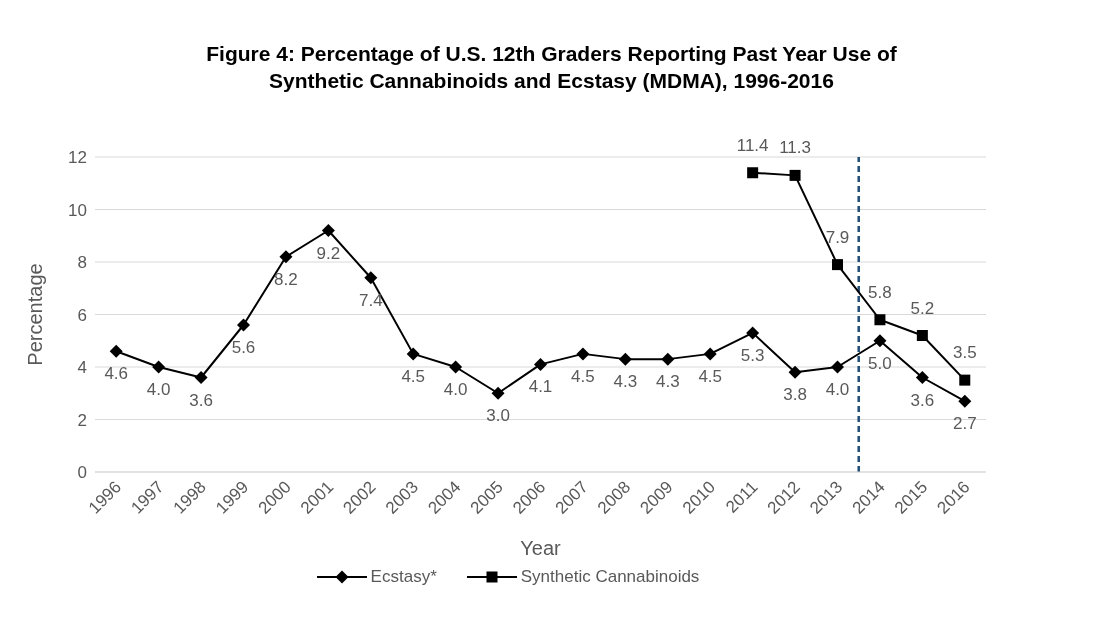 Image resolution: width=1103 pixels, height=617 pixels. What do you see at coordinates (35, 314) in the screenshot?
I see `y-axis-title: Percentage` at bounding box center [35, 314].